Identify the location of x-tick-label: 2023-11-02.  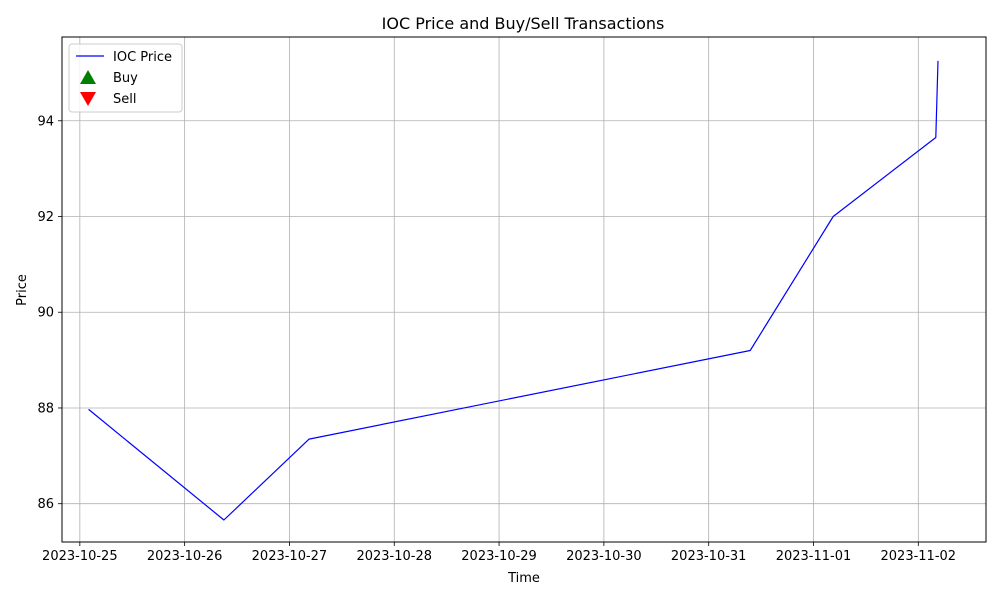
(919, 556).